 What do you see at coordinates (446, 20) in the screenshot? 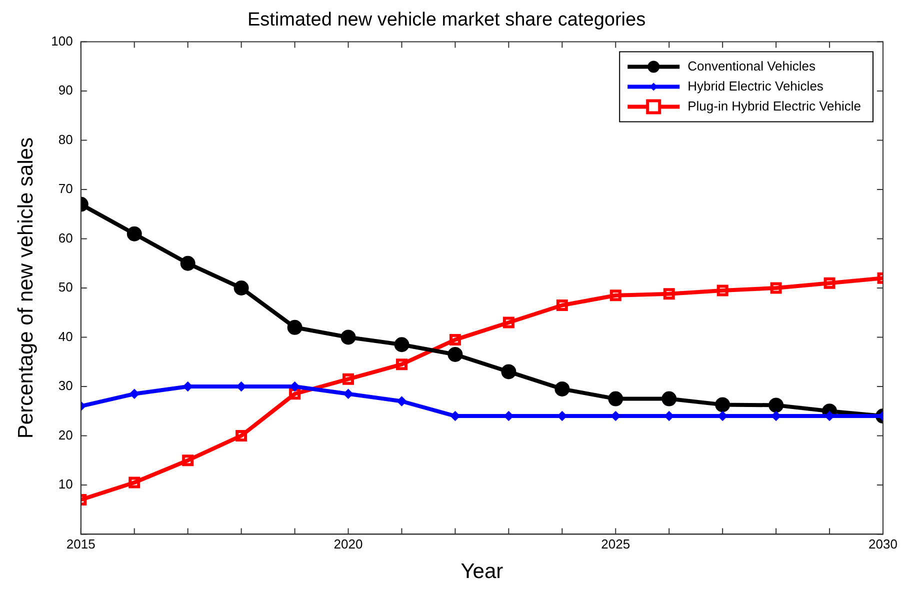
I see `chart-title: Estimated new vehicle market share categories` at bounding box center [446, 20].